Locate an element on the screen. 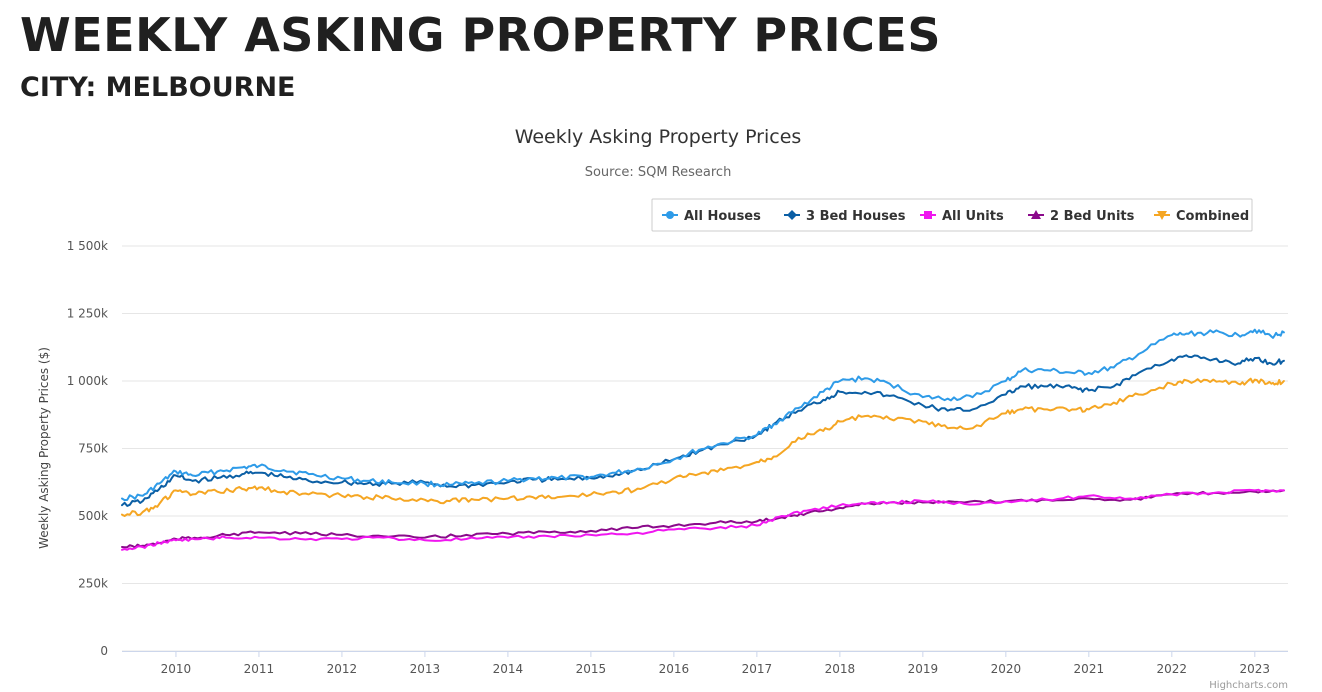 This screenshot has width=1322, height=692. legend-box is located at coordinates (952, 215).